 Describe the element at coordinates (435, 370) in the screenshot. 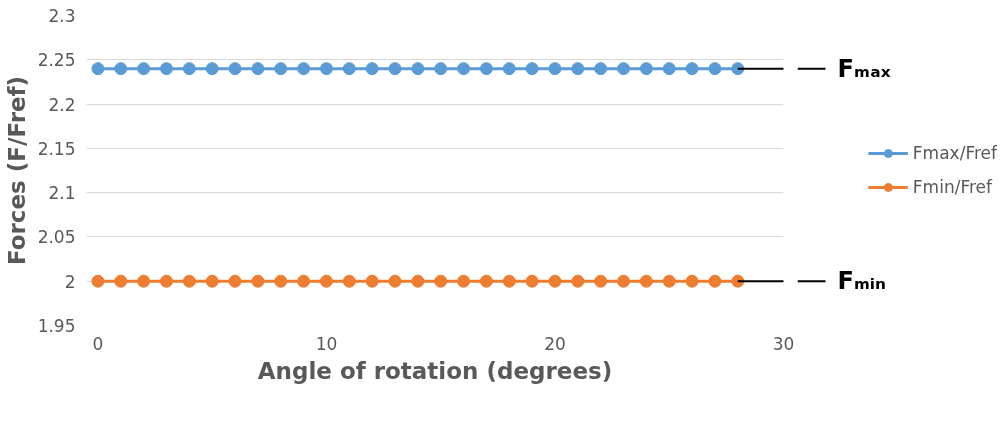

I see `x-axis-title: Angle of rotation (degrees)` at that location.